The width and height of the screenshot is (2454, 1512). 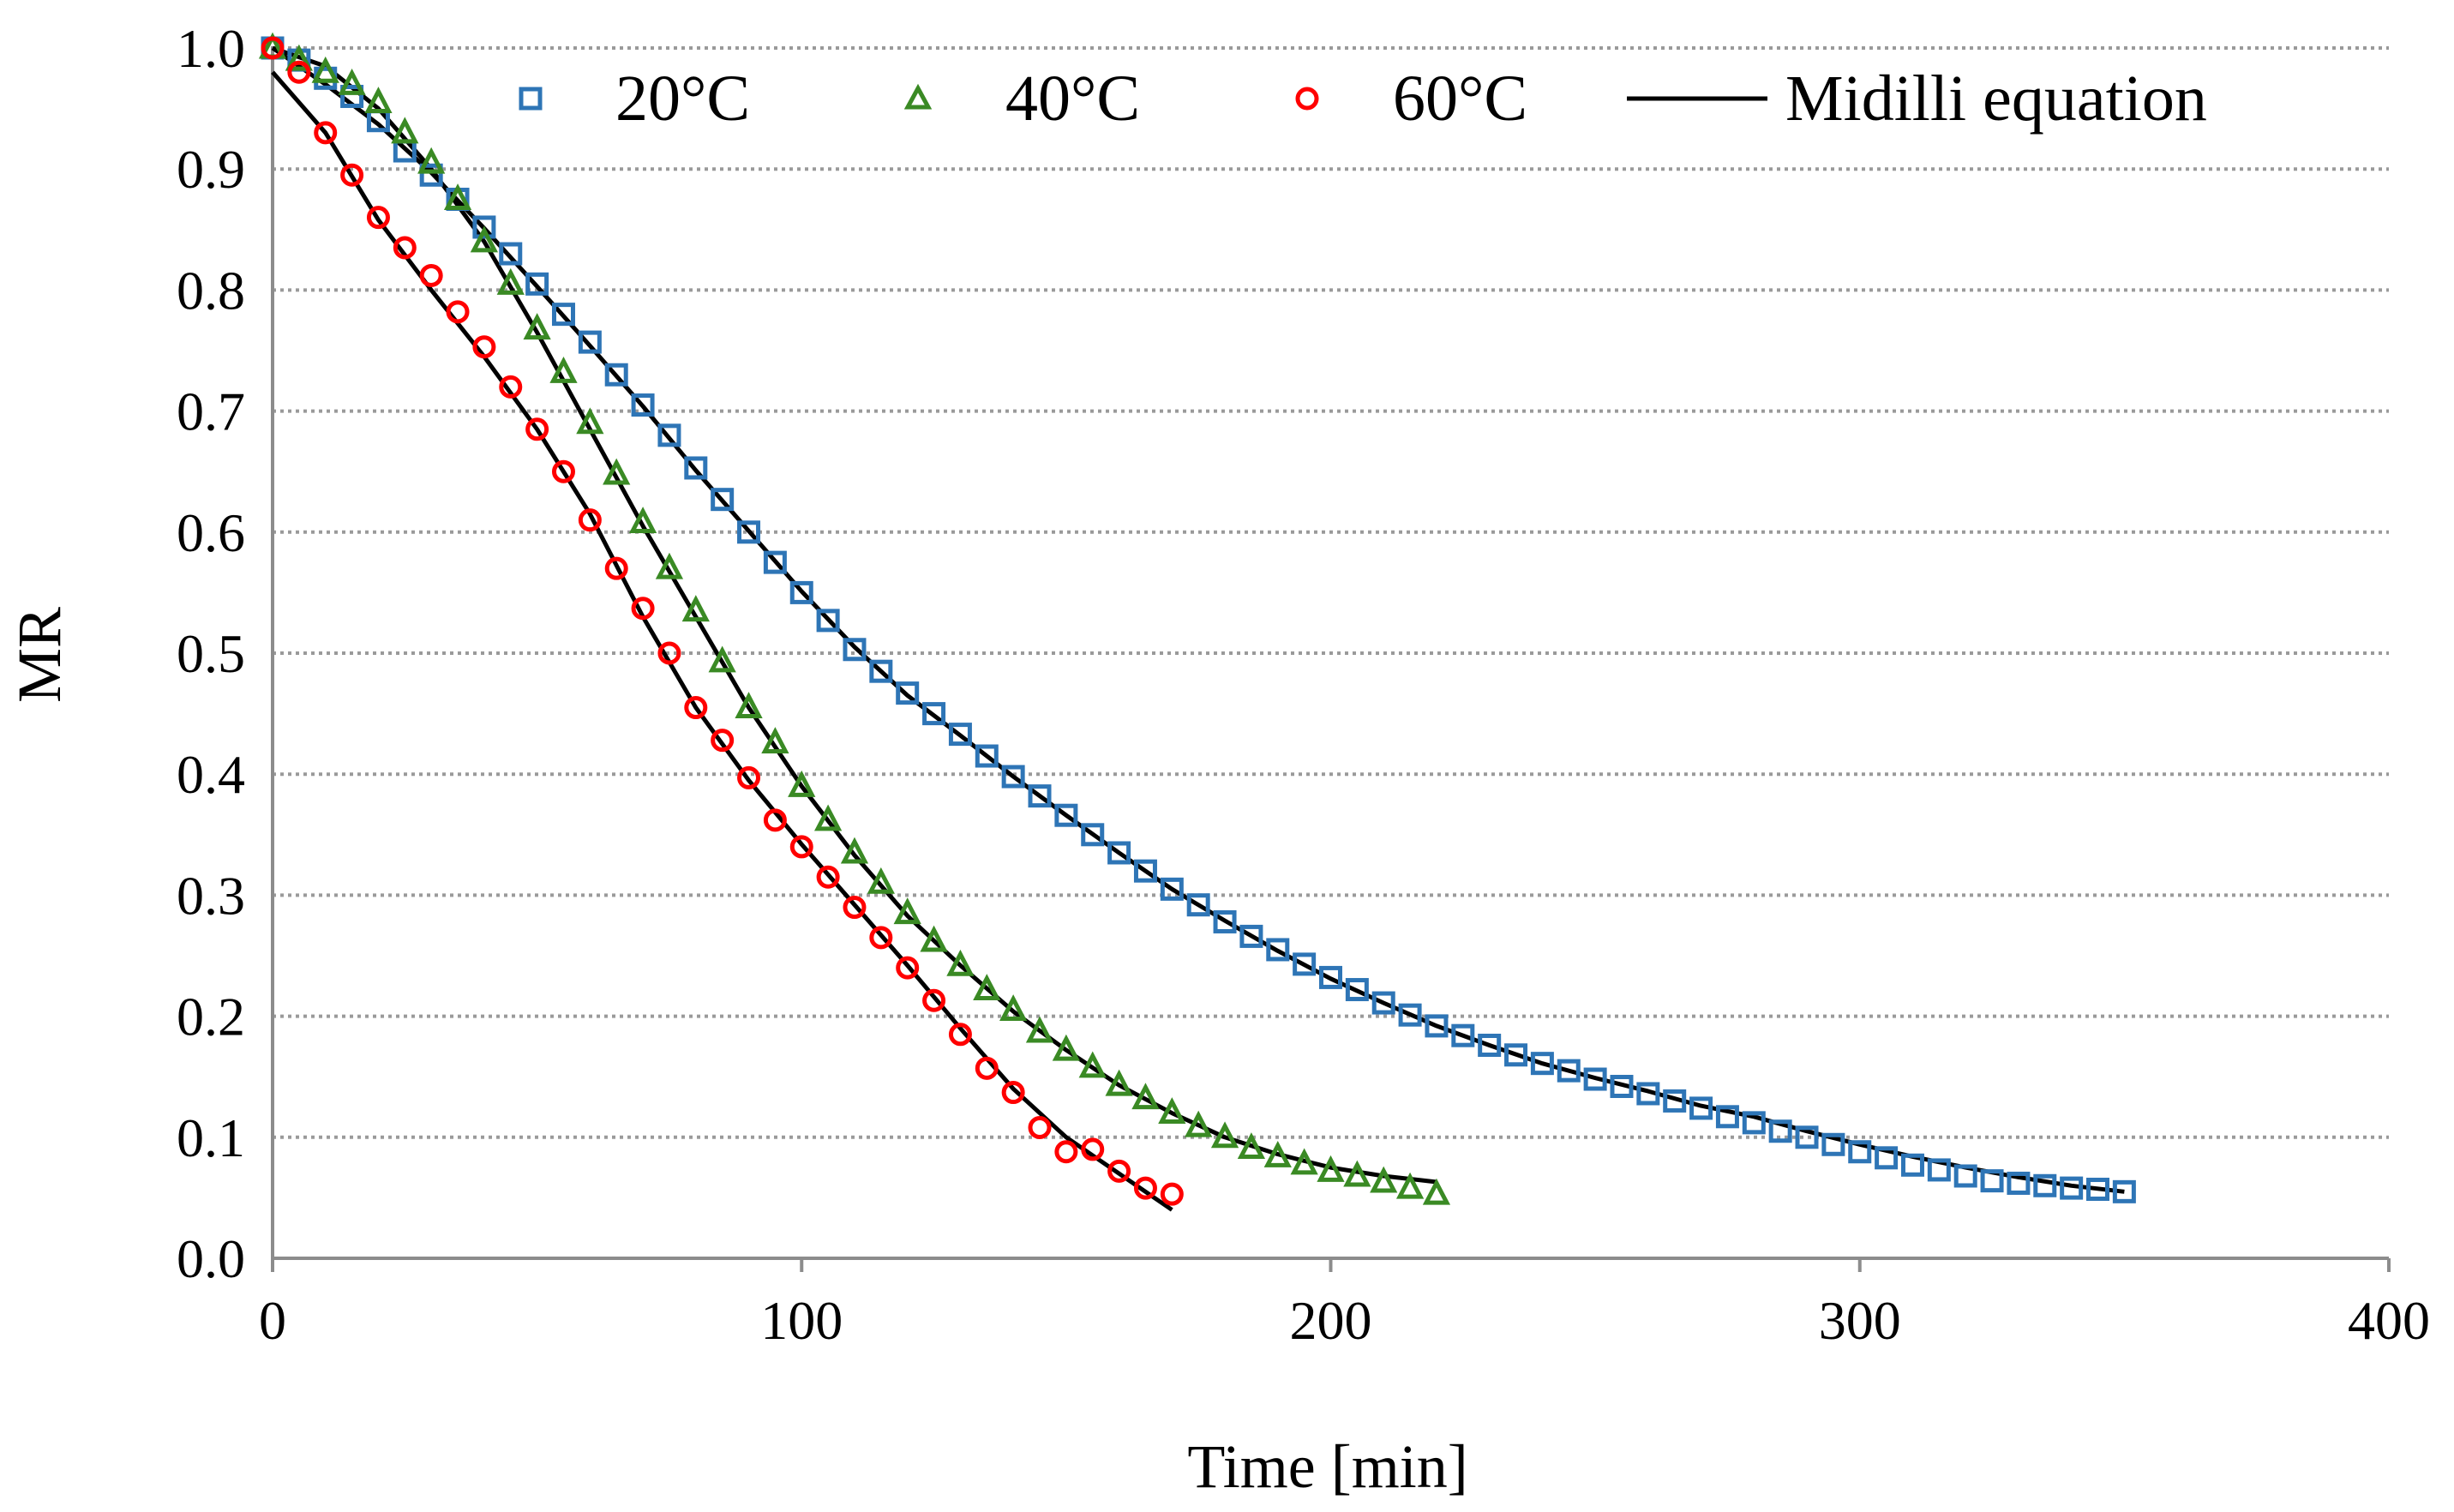 What do you see at coordinates (918, 96) in the screenshot?
I see `legend-marker-40c` at bounding box center [918, 96].